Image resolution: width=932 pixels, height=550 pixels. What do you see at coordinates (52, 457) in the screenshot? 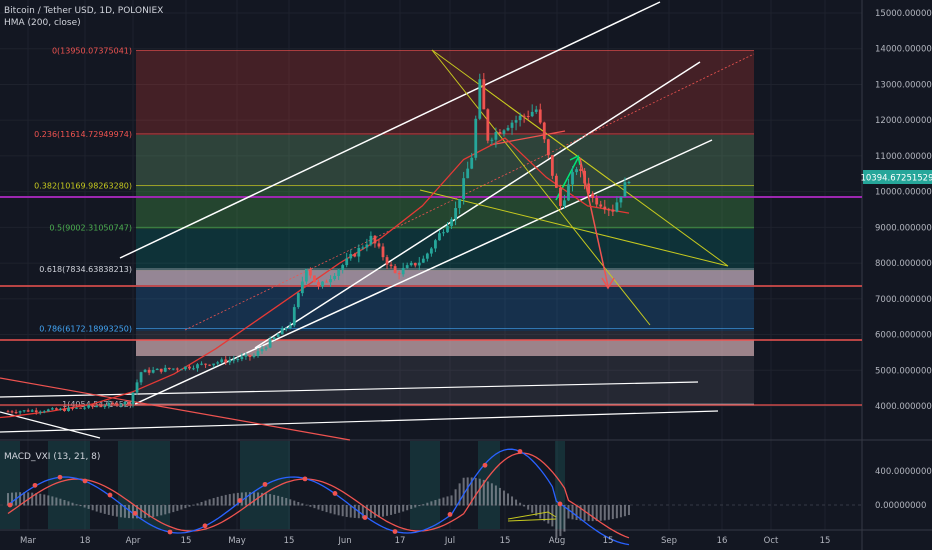
I see `macd-indicator-label: MACD_VXI (13, 21, 8)` at bounding box center [52, 457].